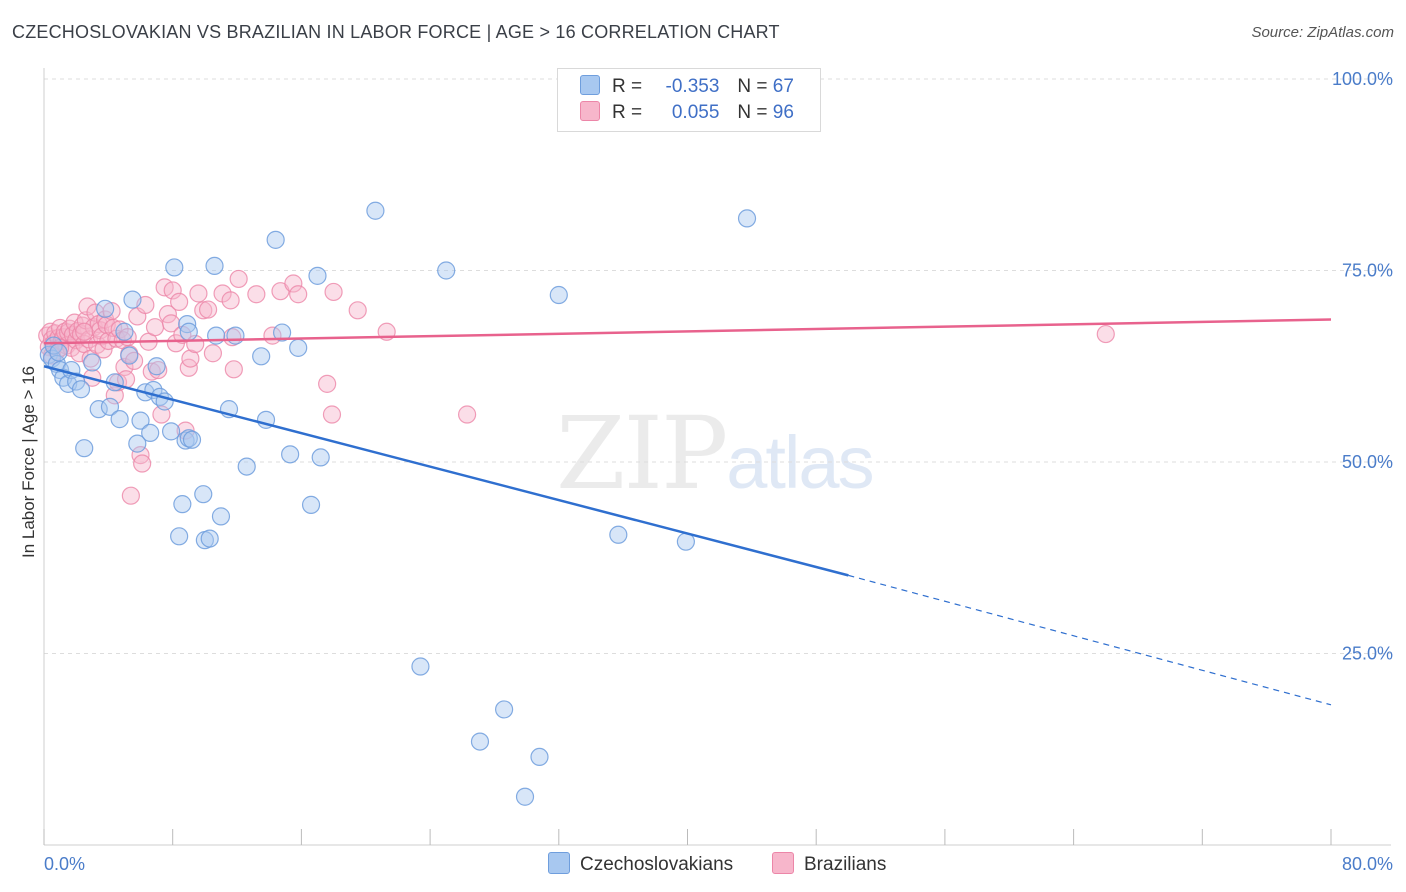 The width and height of the screenshot is (1406, 892). What do you see at coordinates (687, 331) in the screenshot?
I see `trend-line-brazilians` at bounding box center [687, 331].